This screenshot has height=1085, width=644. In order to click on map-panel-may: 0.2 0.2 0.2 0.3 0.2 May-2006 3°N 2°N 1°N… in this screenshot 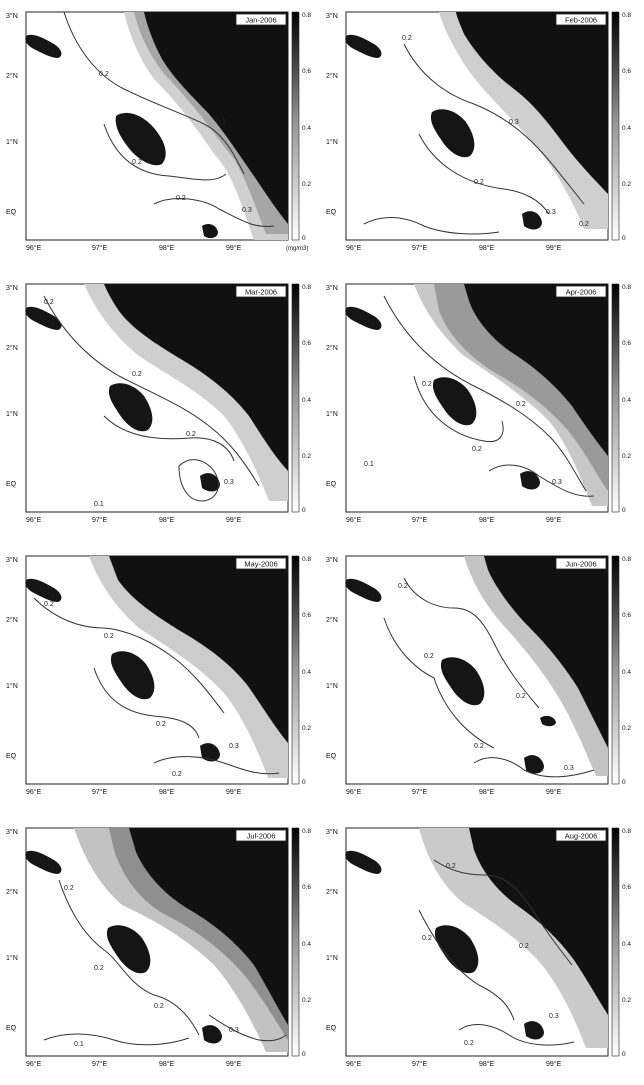, I will do `click(162, 679)`.